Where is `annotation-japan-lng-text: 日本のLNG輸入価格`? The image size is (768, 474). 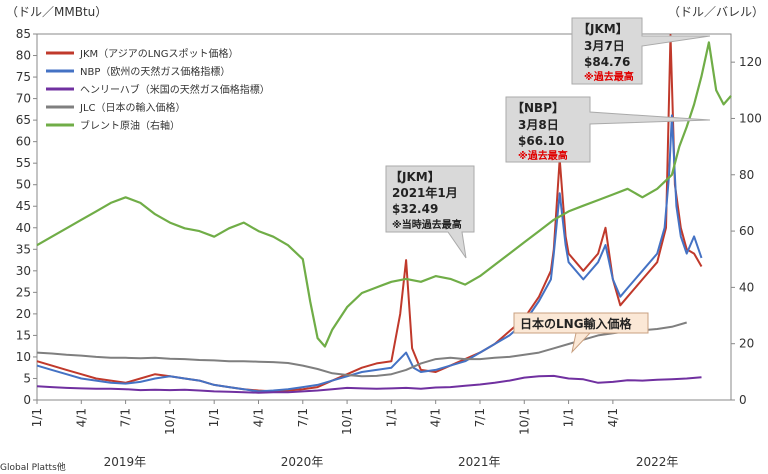
annotation-japan-lng-text: 日本のLNG輸入価格 is located at coordinates (576, 323).